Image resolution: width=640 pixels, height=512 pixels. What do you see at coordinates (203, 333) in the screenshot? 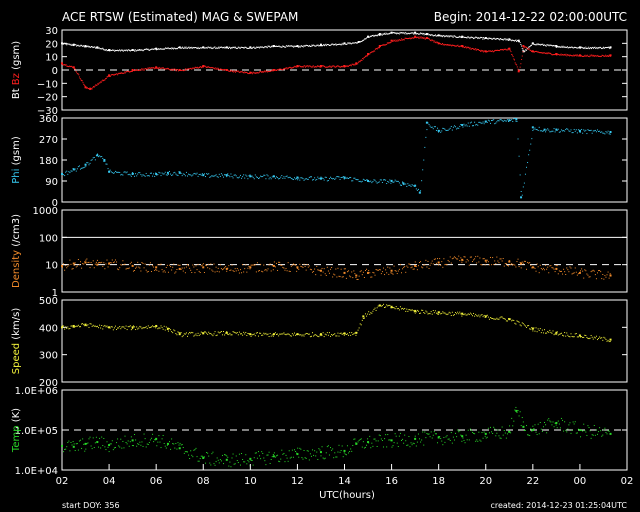
I see `data-point-speed` at bounding box center [203, 333].